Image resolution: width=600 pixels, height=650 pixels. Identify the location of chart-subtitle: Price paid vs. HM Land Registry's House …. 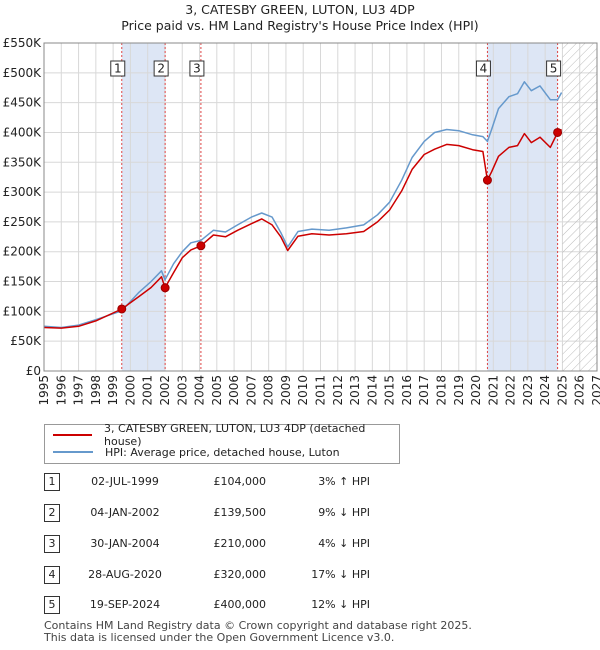
(300, 25).